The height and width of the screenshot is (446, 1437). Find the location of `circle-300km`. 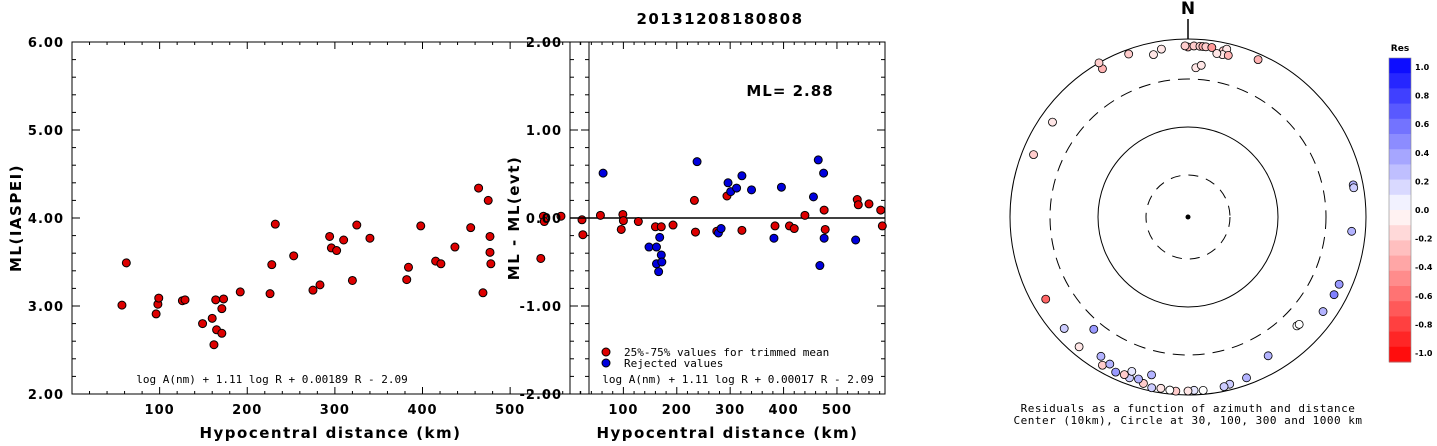

circle-300km is located at coordinates (1188, 217).